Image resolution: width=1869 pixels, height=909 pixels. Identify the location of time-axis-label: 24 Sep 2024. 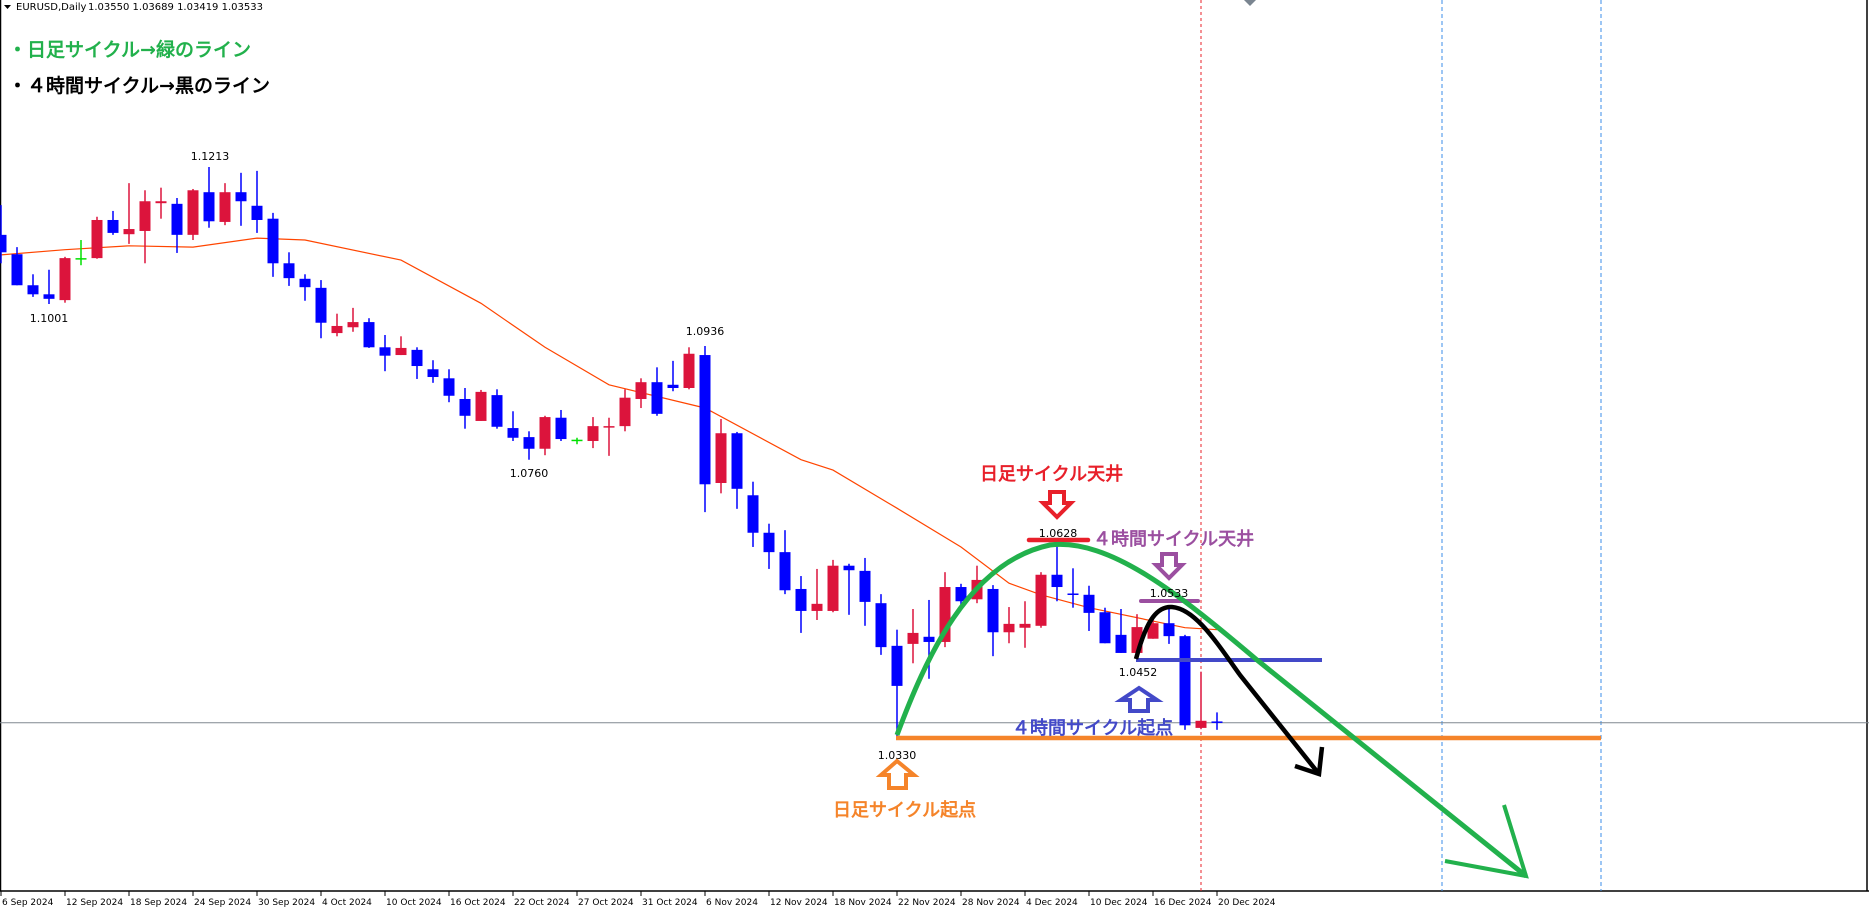
(222, 903).